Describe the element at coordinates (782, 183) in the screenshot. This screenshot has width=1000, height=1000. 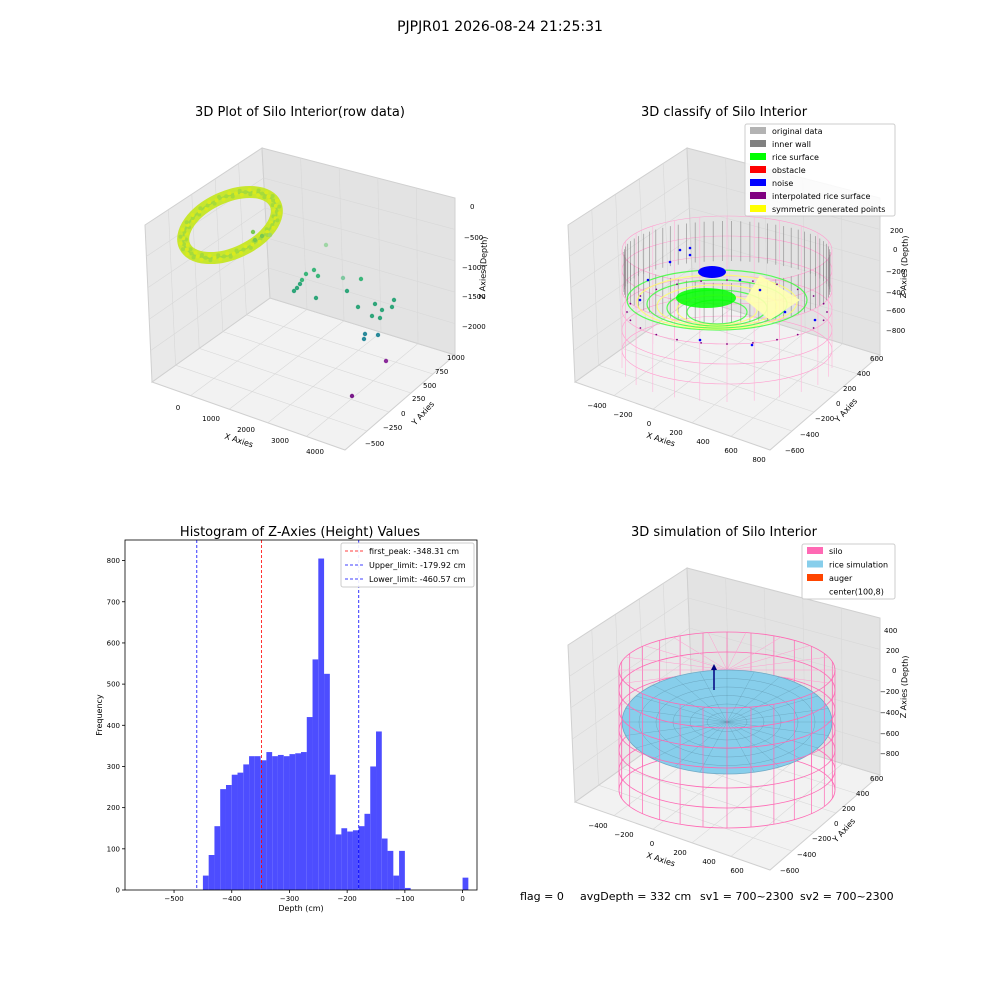
I see `legend-label: noise` at that location.